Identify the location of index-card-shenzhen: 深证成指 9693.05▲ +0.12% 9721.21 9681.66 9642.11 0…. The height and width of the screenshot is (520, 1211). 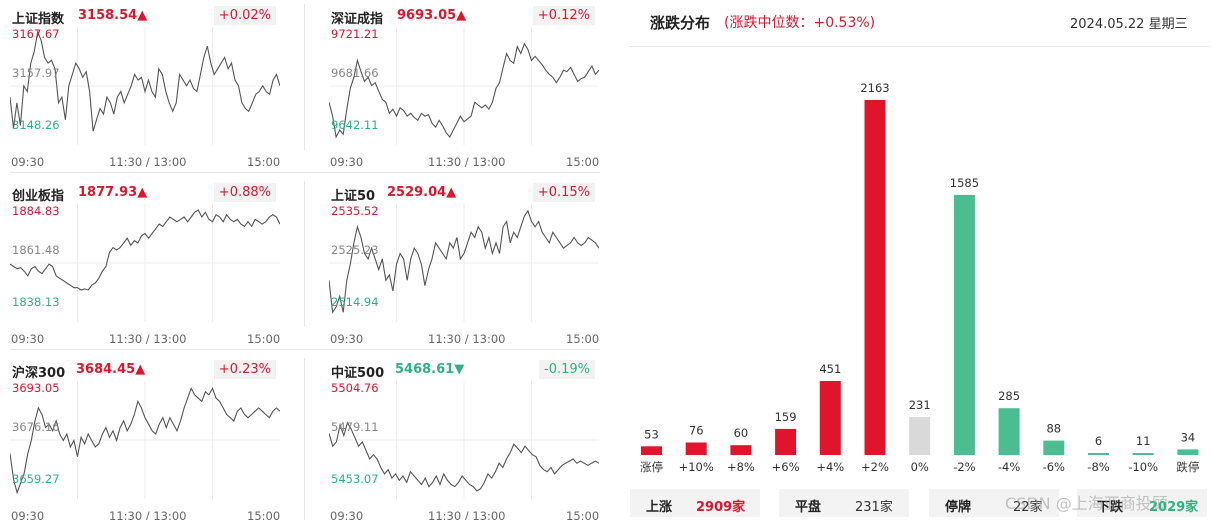
(464, 87).